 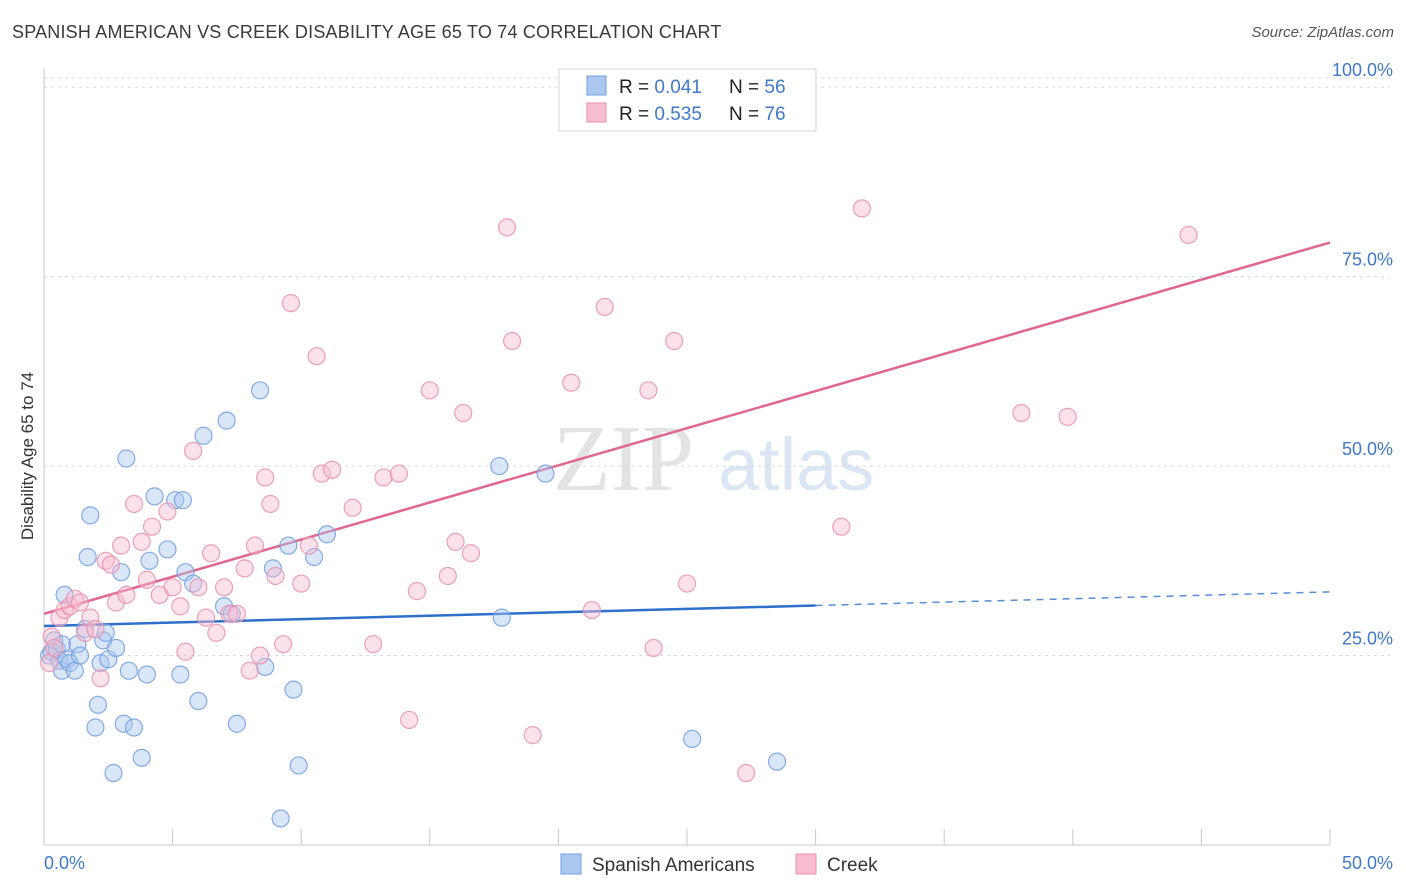 What do you see at coordinates (596, 85) in the screenshot?
I see `legend-swatch-spanish-americans` at bounding box center [596, 85].